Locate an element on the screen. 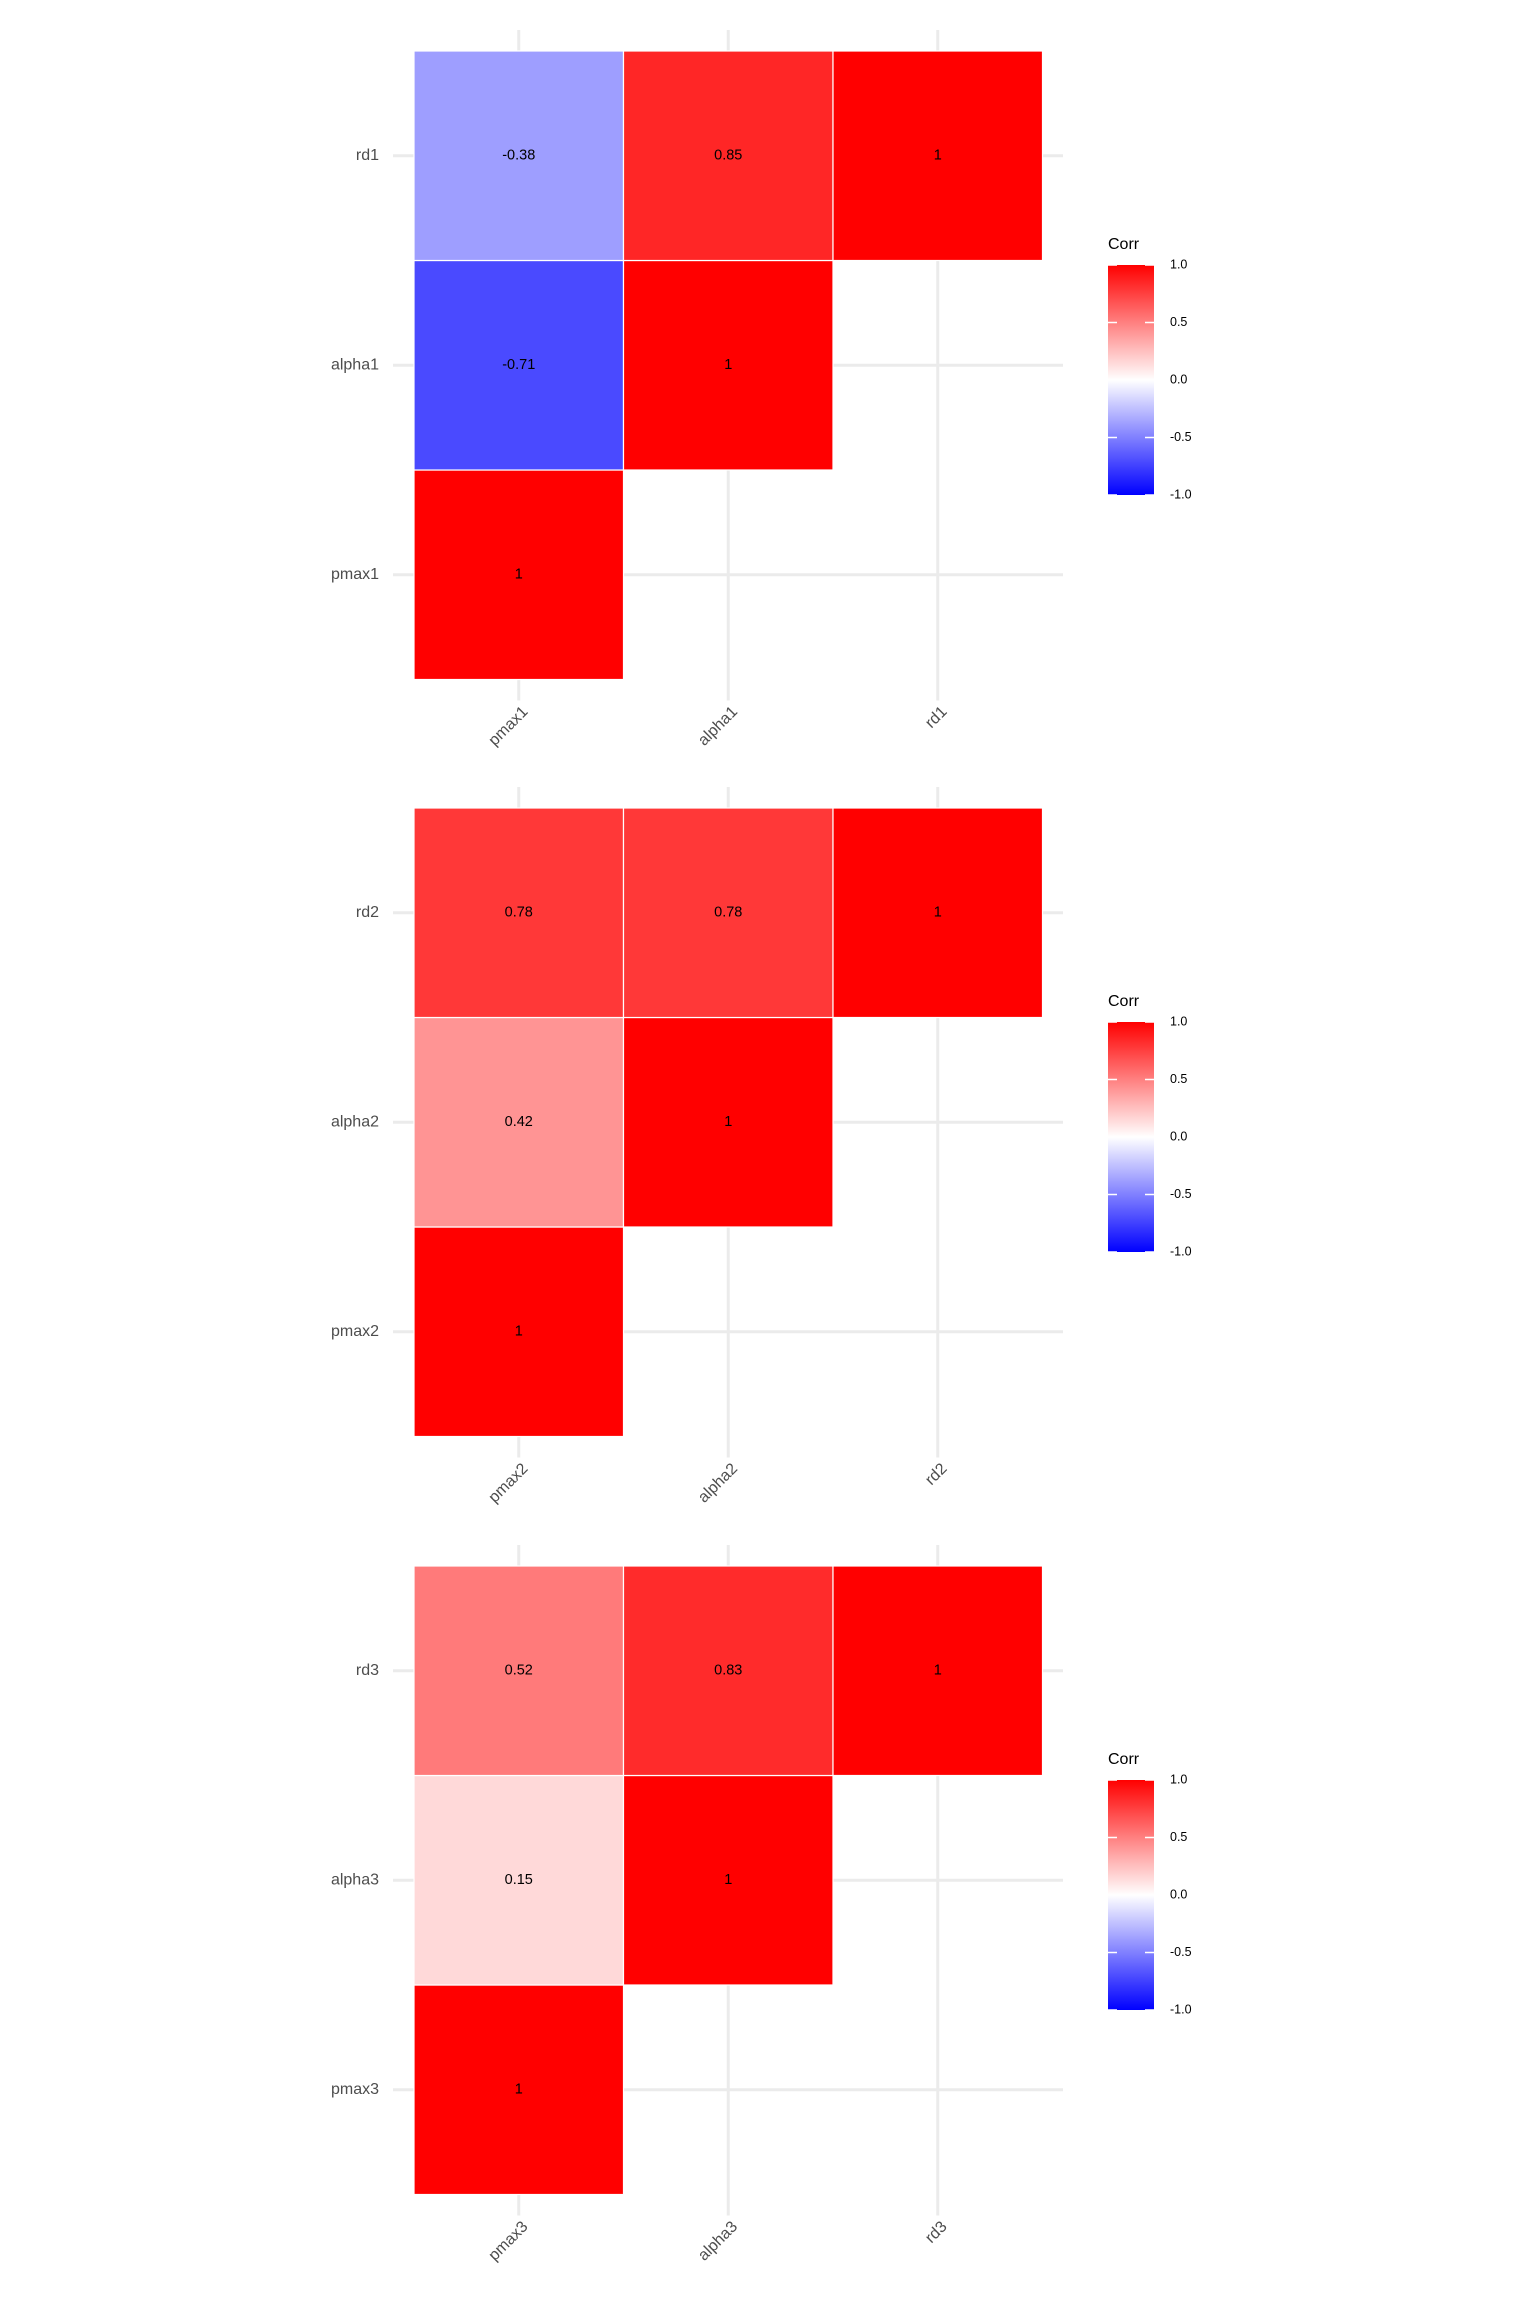 The image size is (1536, 2304). y-tick-label: rd2 is located at coordinates (367, 912).